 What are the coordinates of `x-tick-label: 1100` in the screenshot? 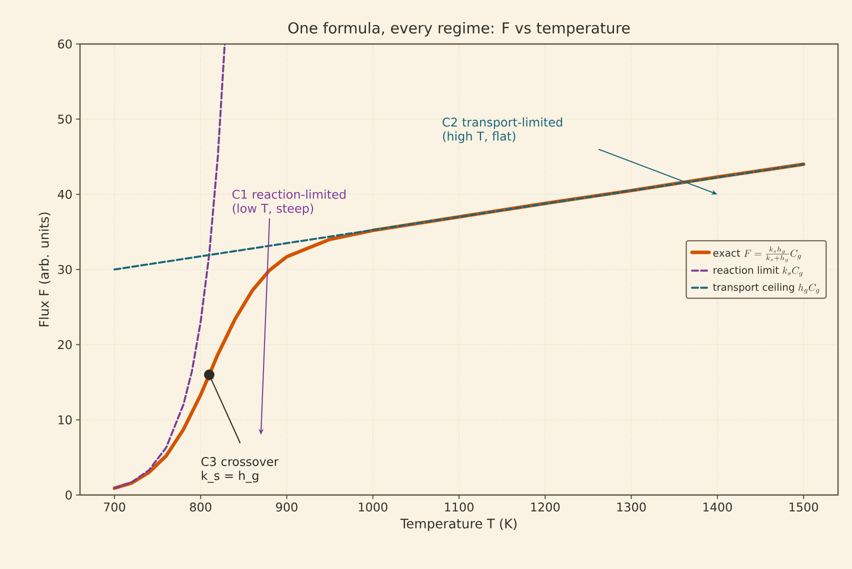 It's located at (459, 507).